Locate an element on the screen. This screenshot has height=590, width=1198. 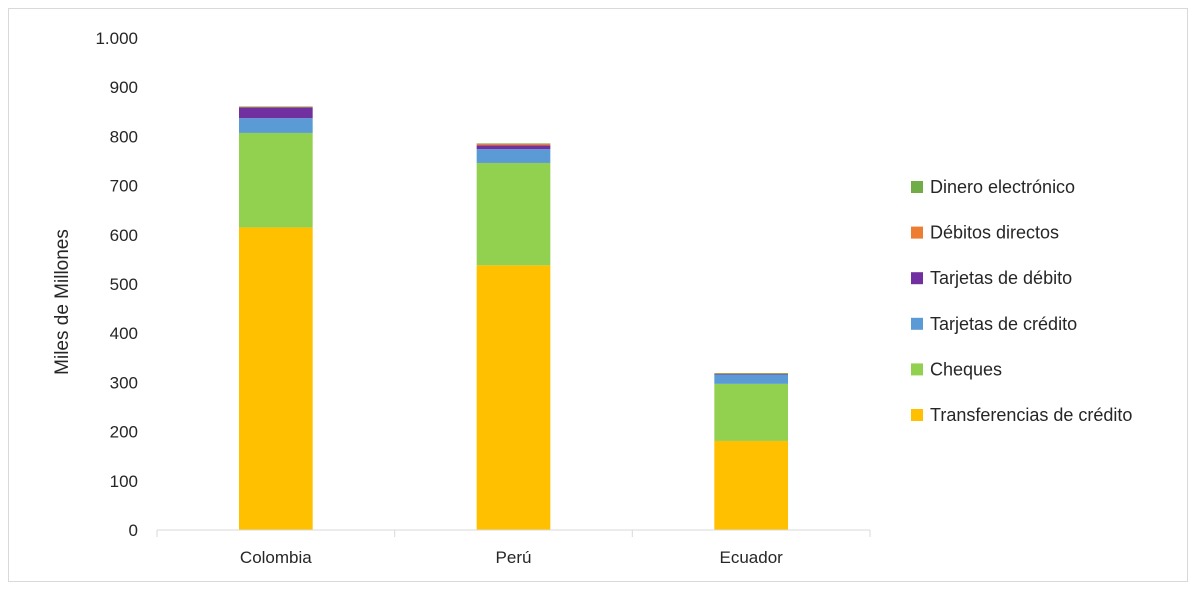
y-tick-label: 500 is located at coordinates (124, 284).